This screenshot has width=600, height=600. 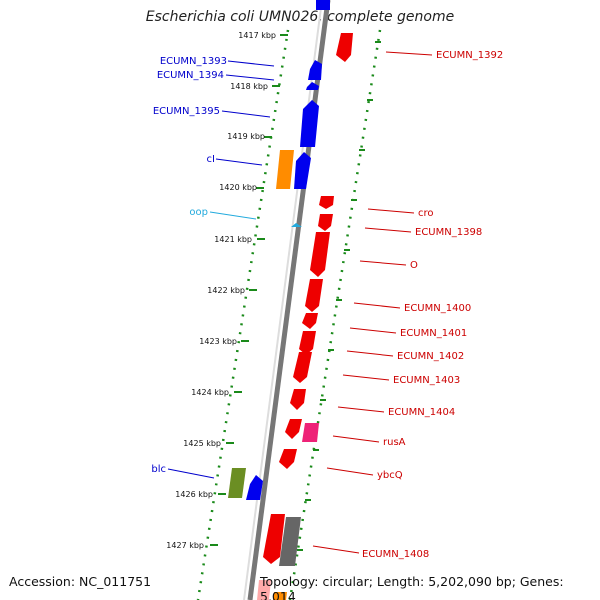 What do you see at coordinates (320, 254) in the screenshot?
I see `gene-O` at bounding box center [320, 254].